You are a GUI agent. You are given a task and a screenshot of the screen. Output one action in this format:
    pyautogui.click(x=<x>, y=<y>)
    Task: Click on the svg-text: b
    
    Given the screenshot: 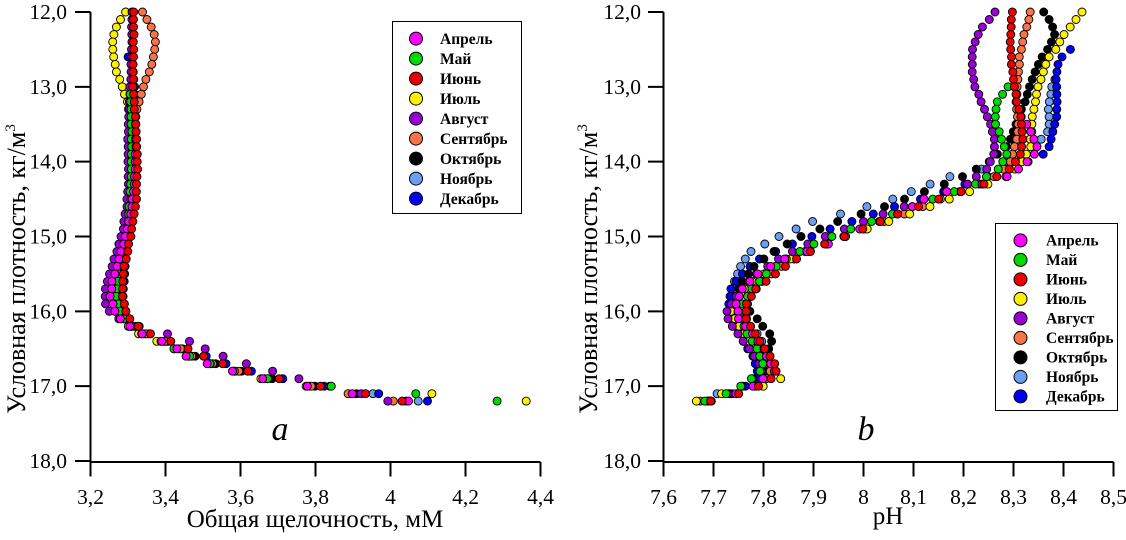 What is the action you would take?
    pyautogui.click(x=866, y=429)
    